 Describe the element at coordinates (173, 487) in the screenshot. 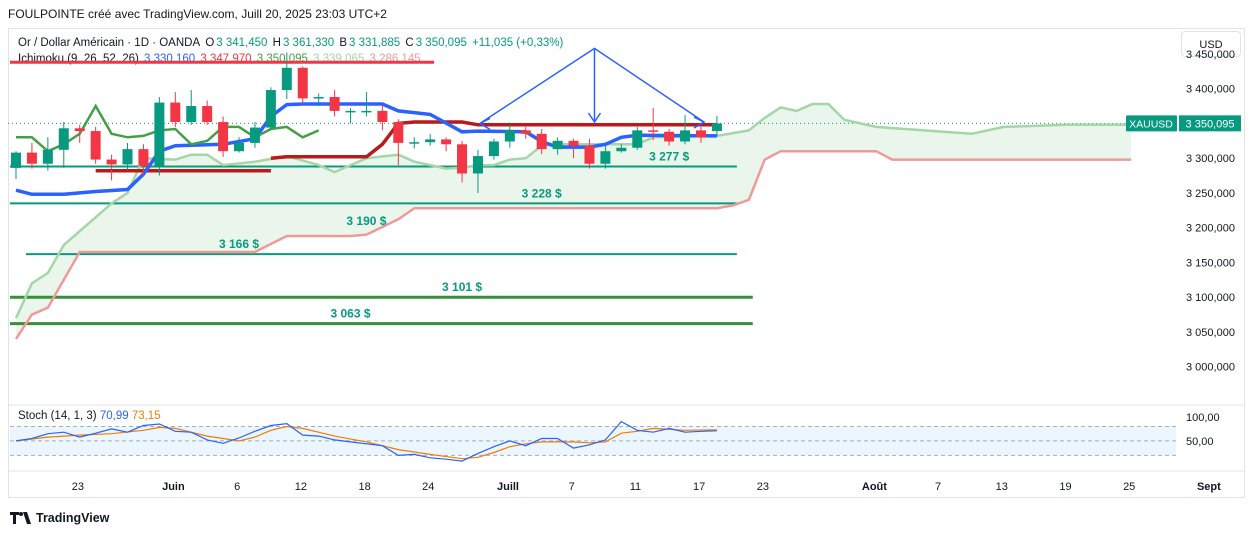

I see `x-tick-label: Juin` at that location.